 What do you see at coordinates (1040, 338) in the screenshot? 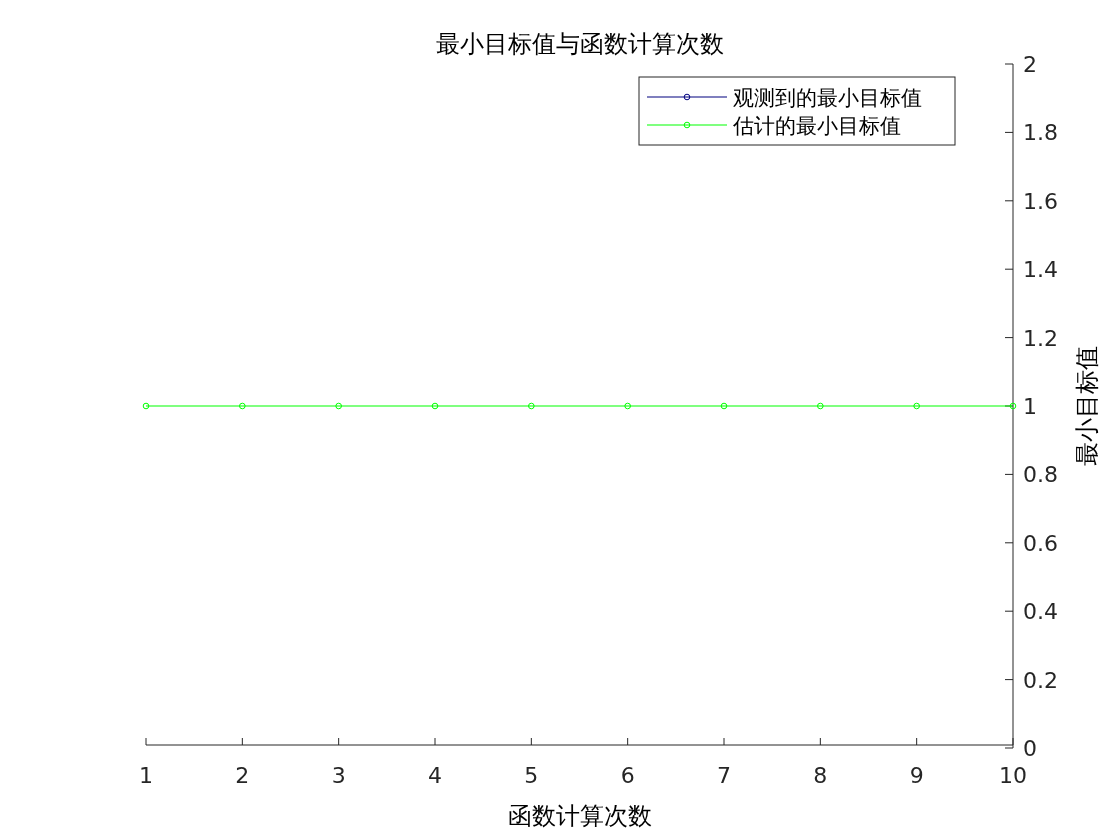
I see `y-tick-label: 1.2` at bounding box center [1040, 338].